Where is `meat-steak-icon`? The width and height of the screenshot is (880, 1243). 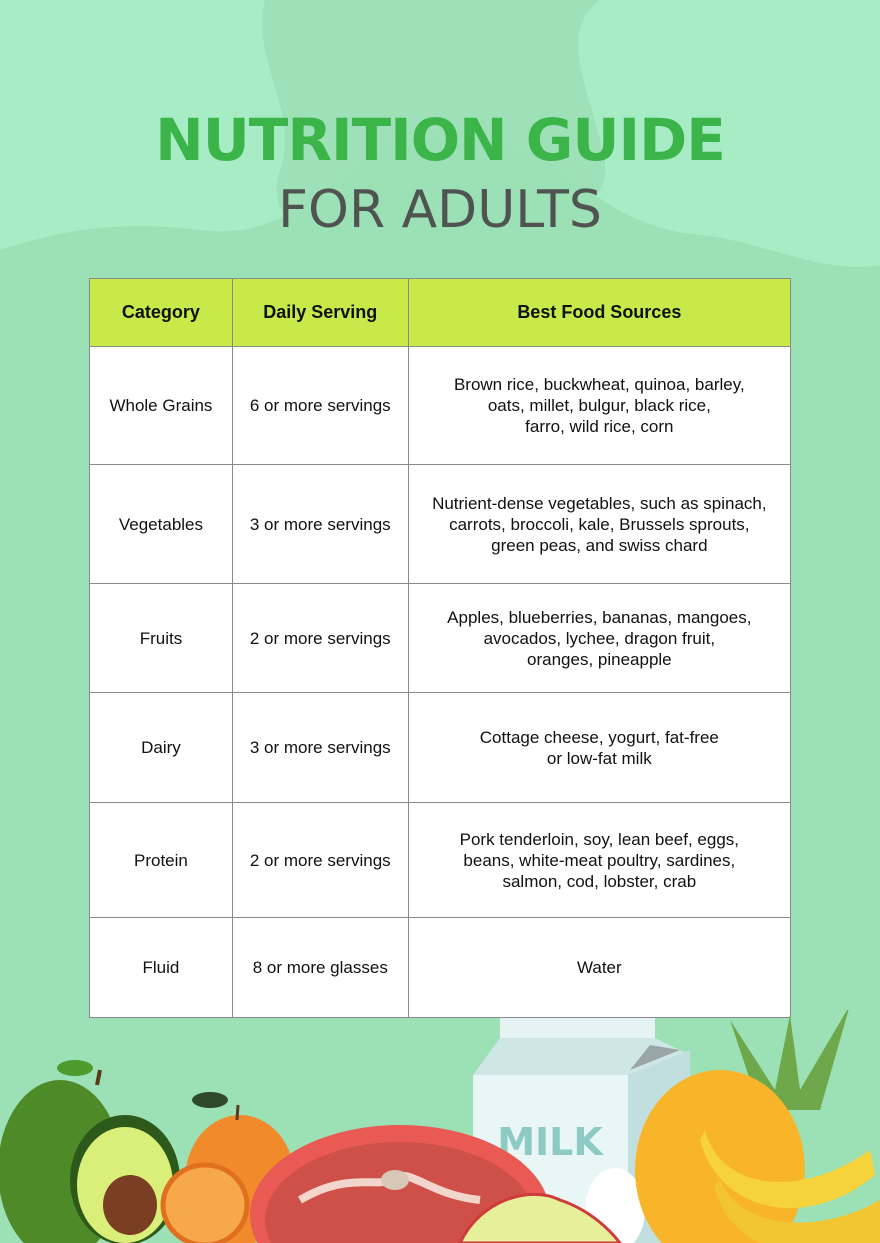
meat-steak-icon is located at coordinates (400, 1184).